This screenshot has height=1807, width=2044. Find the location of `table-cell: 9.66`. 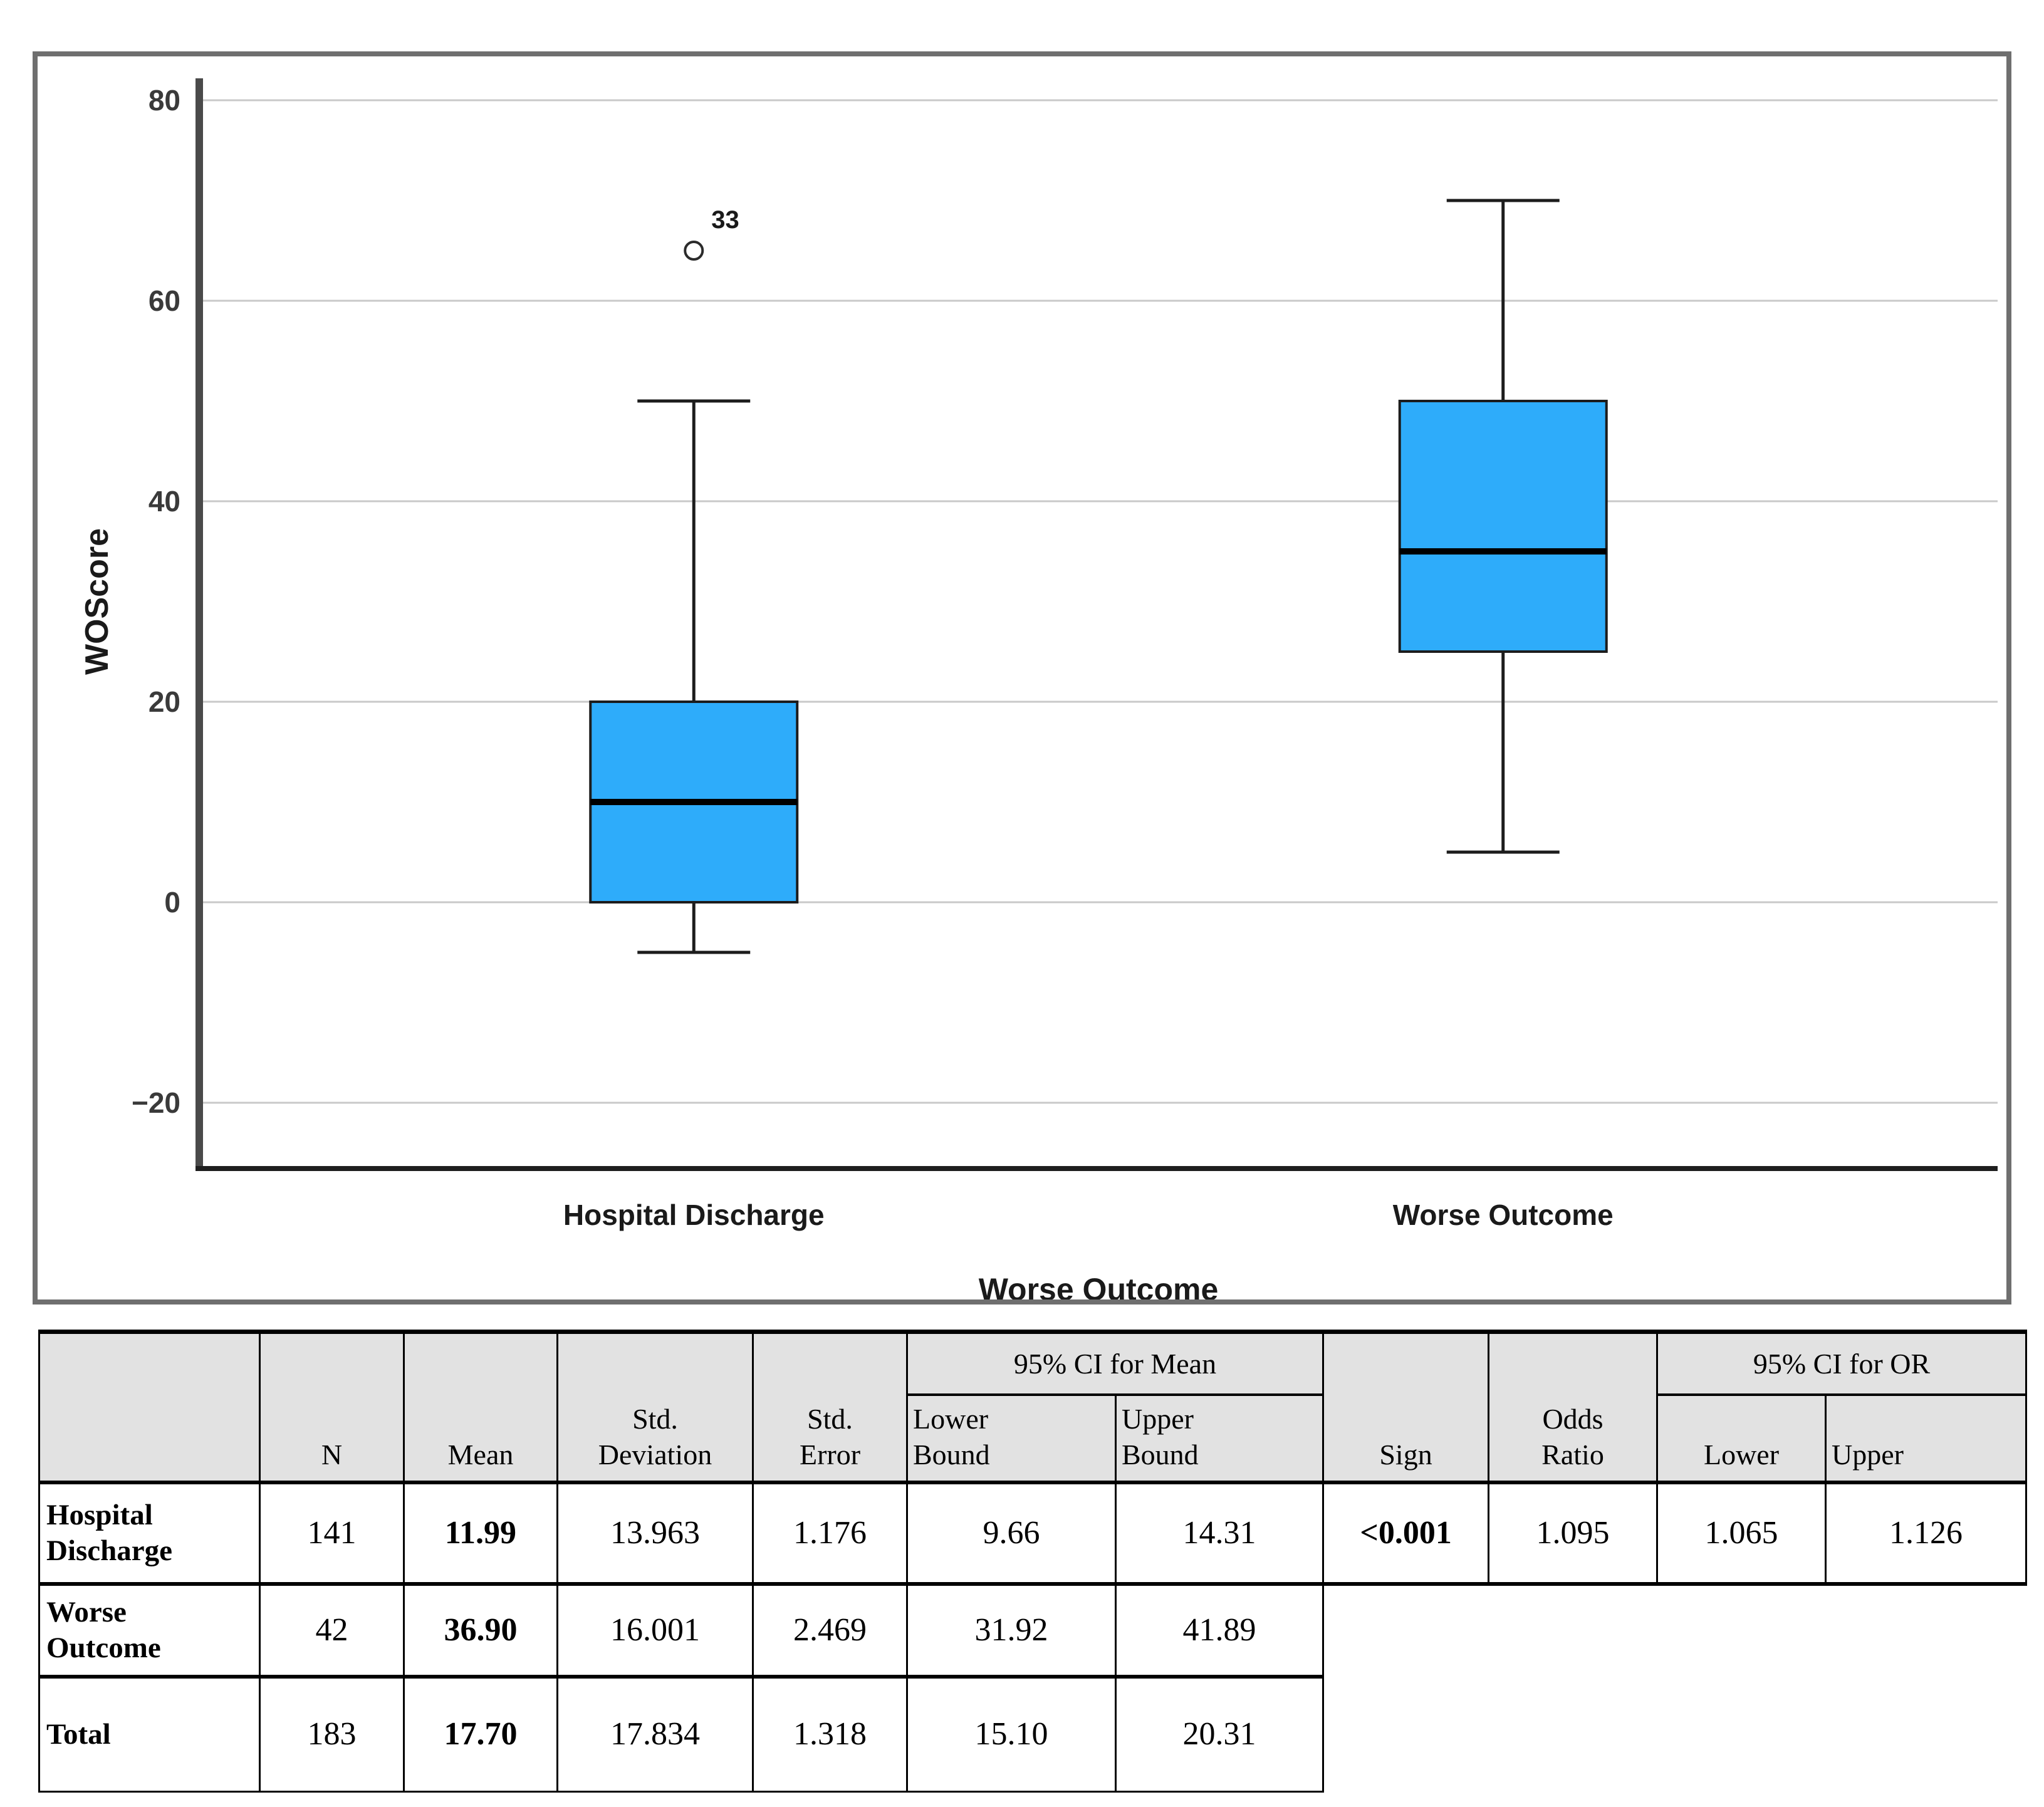

table-cell: 9.66 is located at coordinates (1011, 1533).